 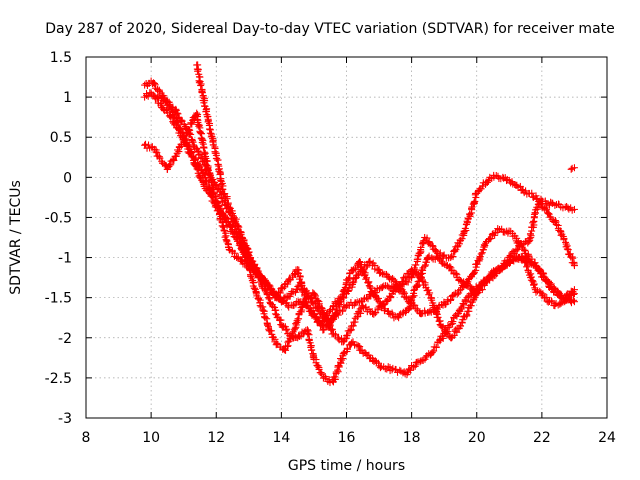 I want to click on x-tick-label: 20, so click(x=477, y=438).